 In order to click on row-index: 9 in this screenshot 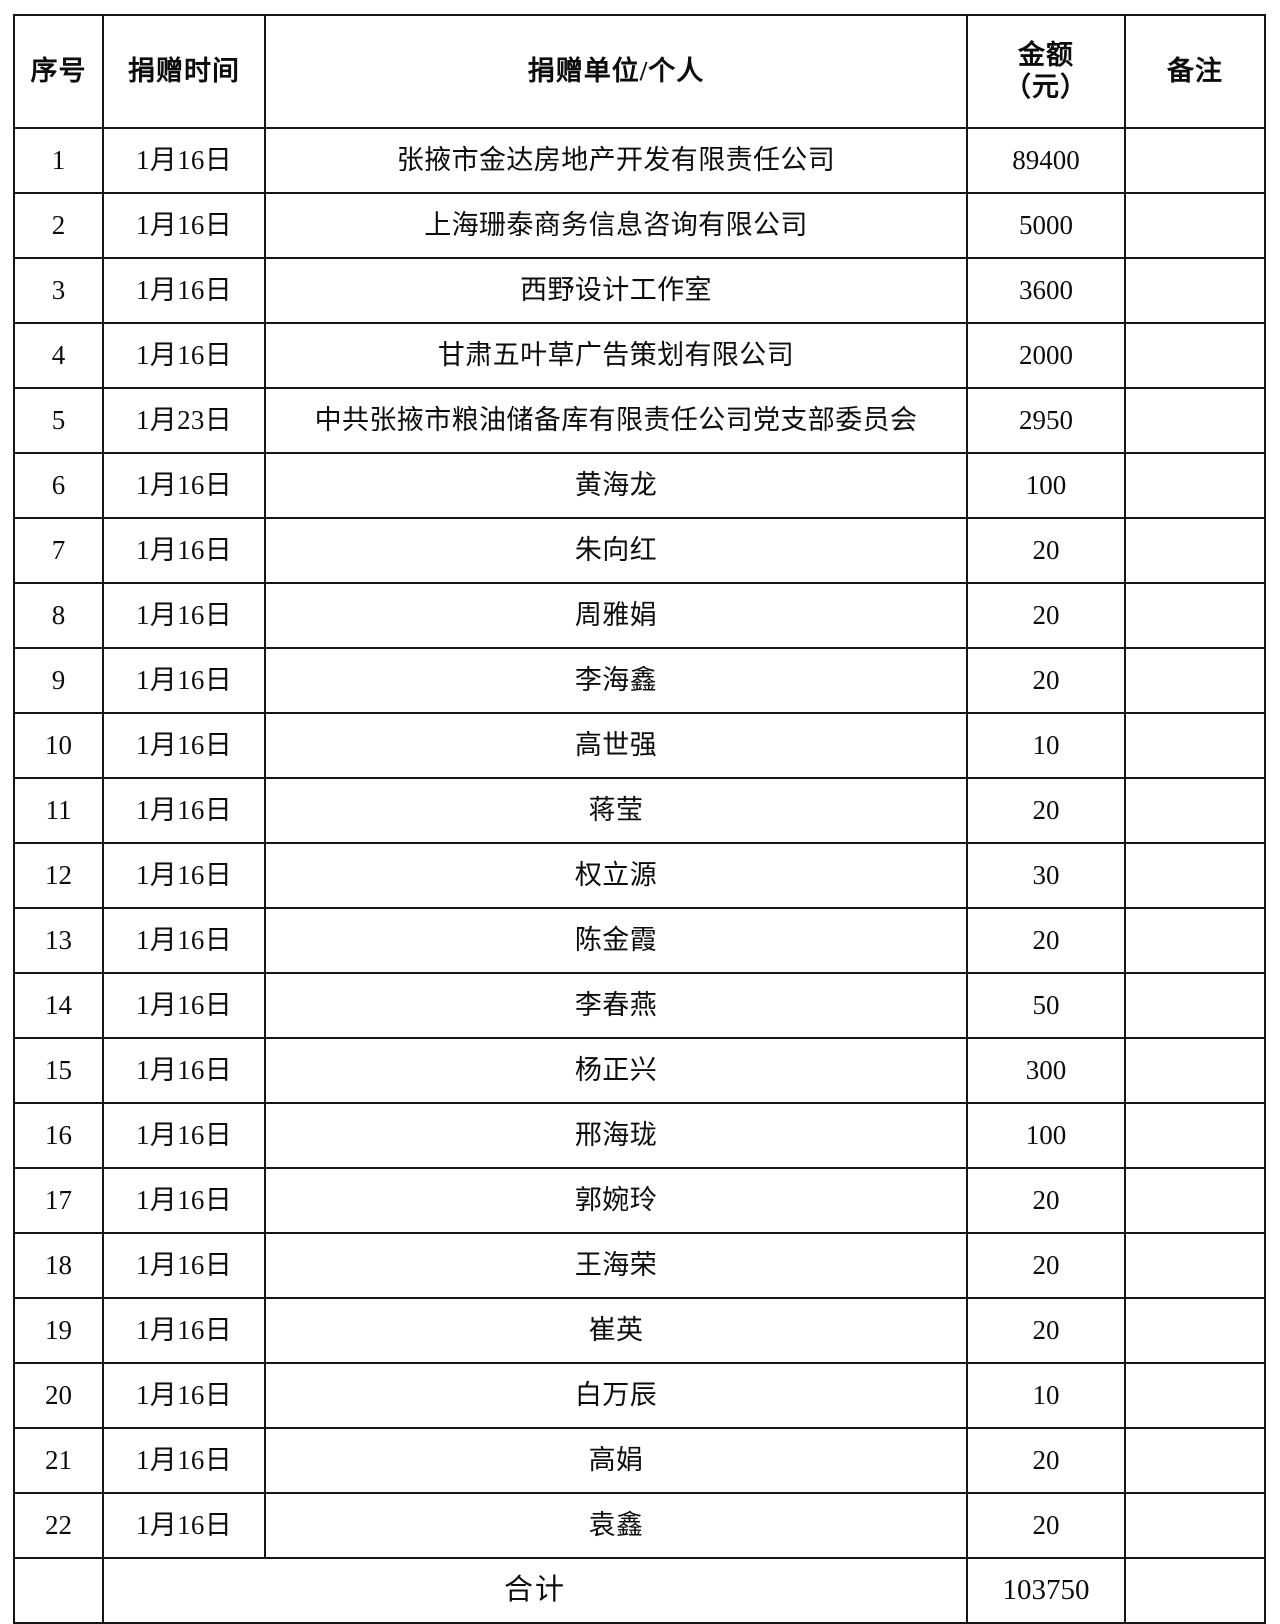, I will do `click(58, 680)`.